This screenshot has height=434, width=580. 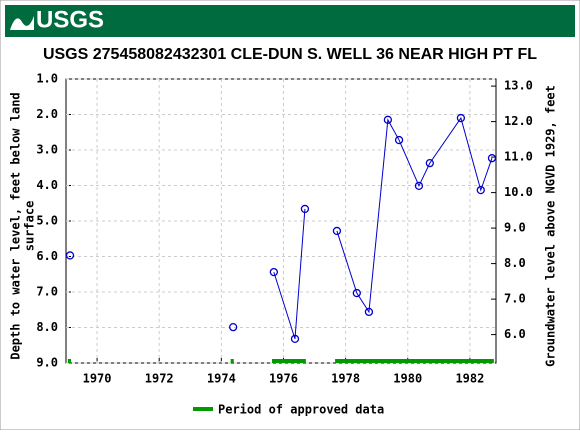 What do you see at coordinates (30, 226) in the screenshot?
I see `y-axis-label: surface` at bounding box center [30, 226].